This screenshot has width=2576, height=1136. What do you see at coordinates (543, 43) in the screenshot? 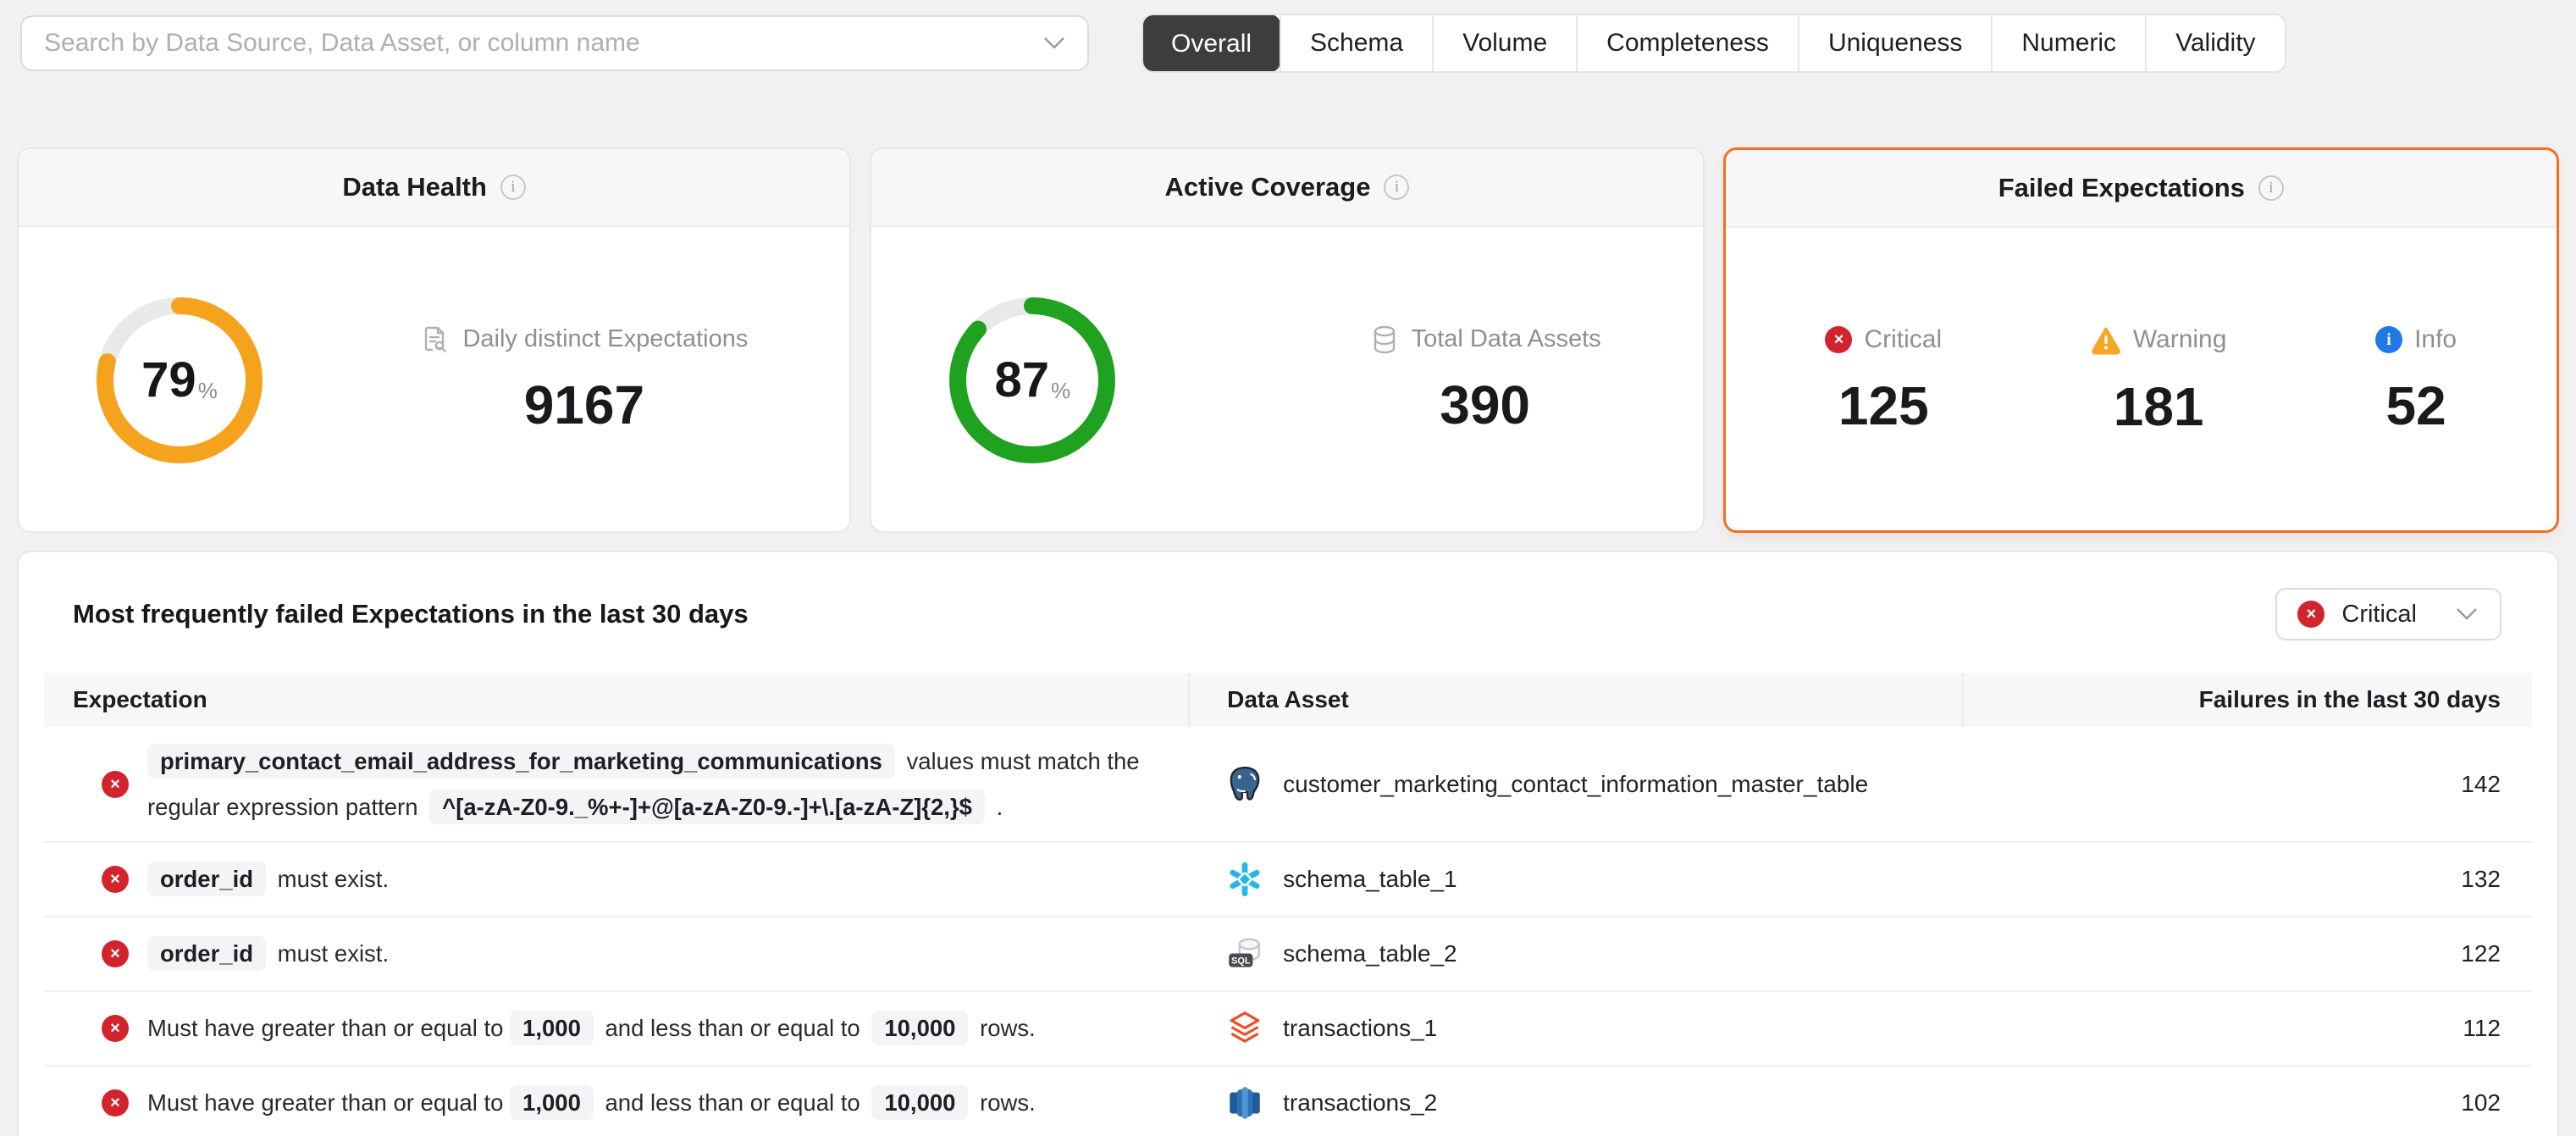
I see `search-input` at bounding box center [543, 43].